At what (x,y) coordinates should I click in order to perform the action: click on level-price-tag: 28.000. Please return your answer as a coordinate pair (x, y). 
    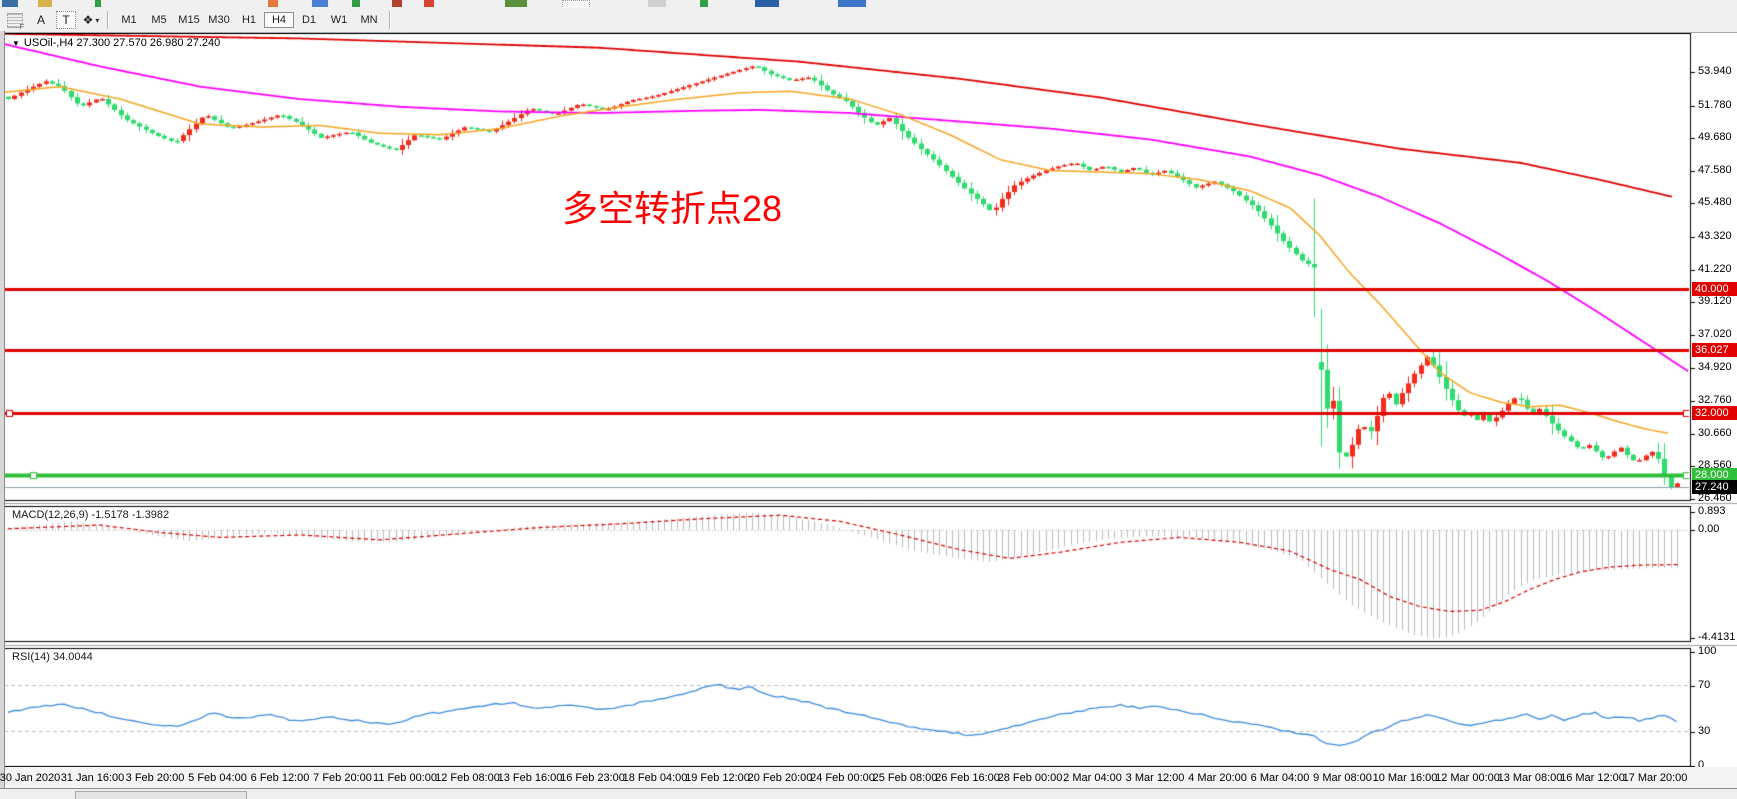
    Looking at the image, I should click on (1714, 475).